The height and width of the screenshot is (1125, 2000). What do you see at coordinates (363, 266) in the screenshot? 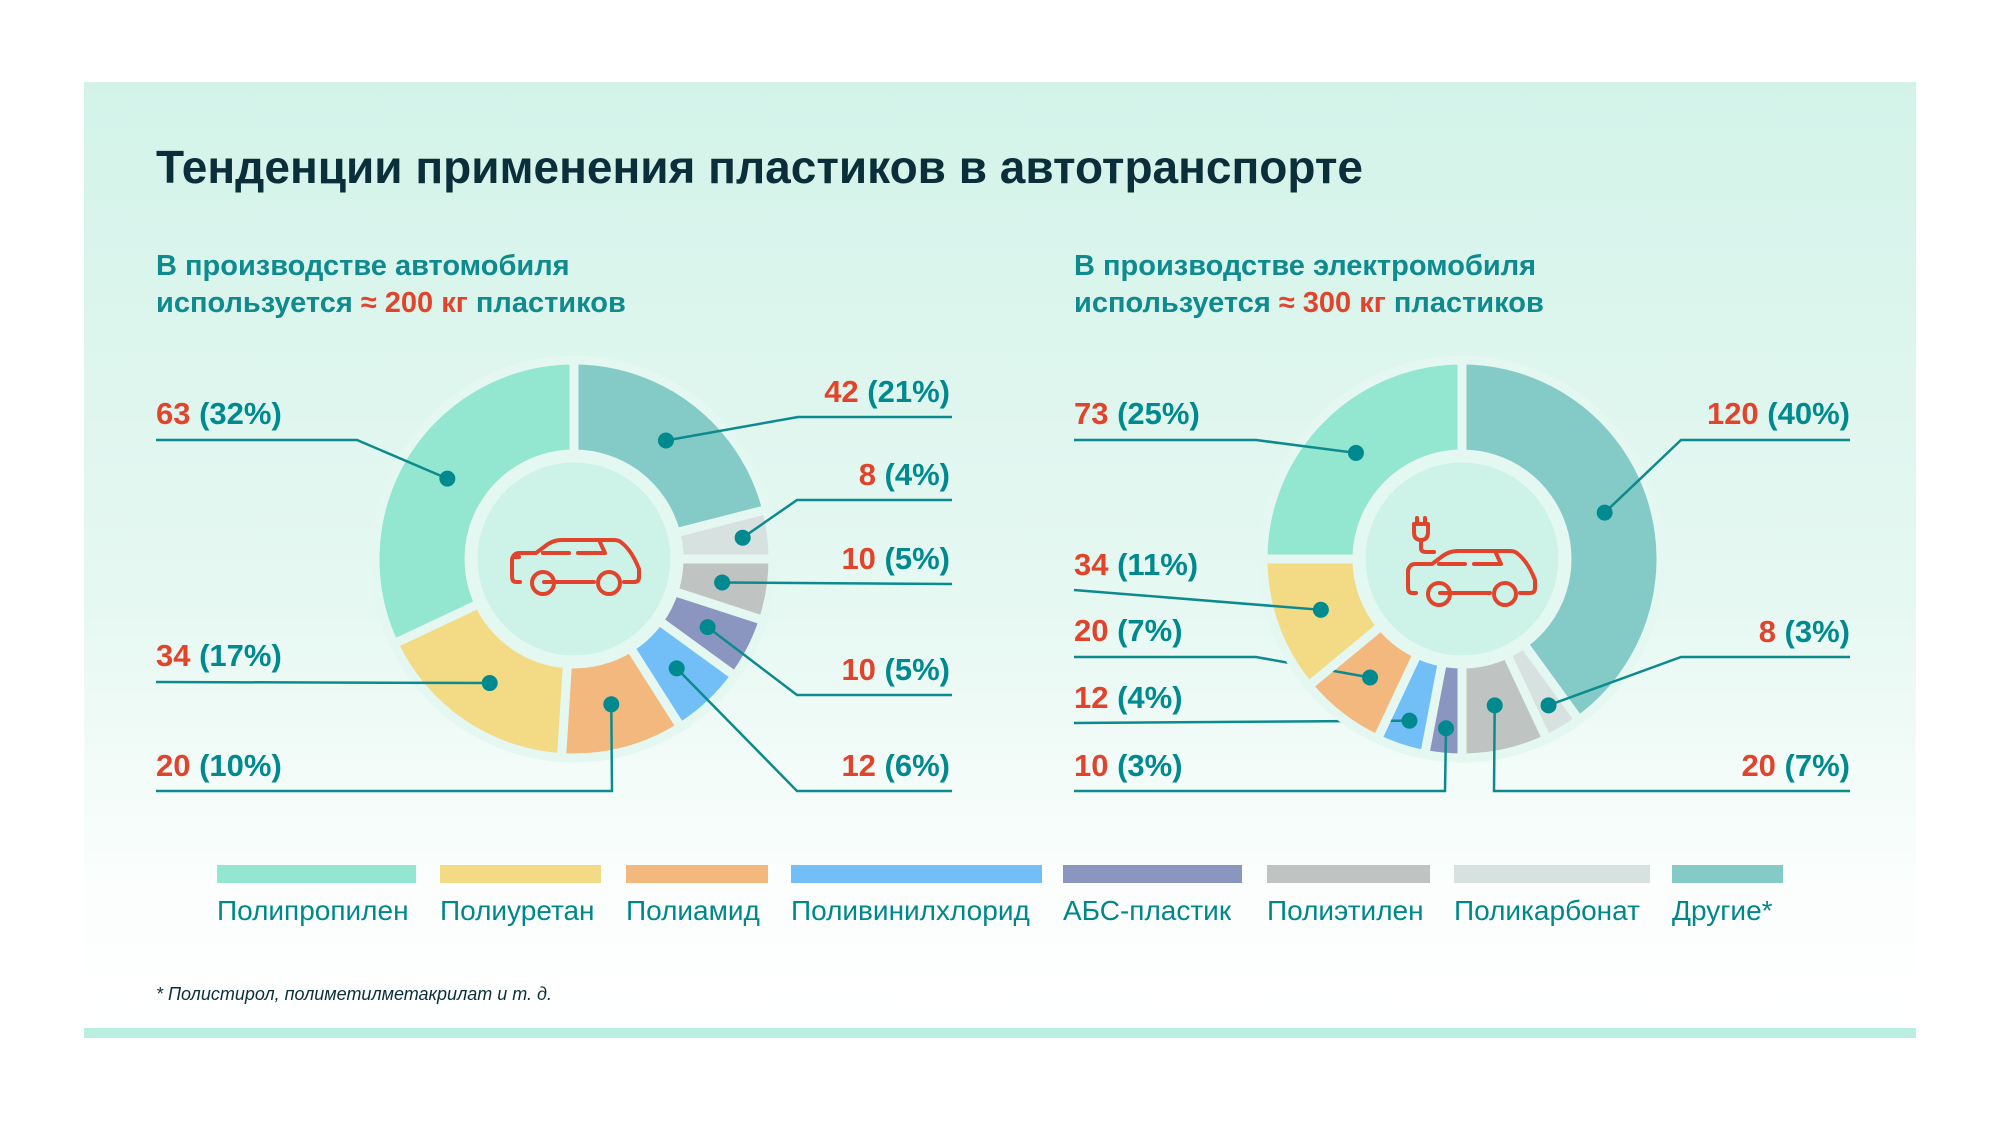
I see `left-subtitle-line1: В производстве автомобиля` at bounding box center [363, 266].